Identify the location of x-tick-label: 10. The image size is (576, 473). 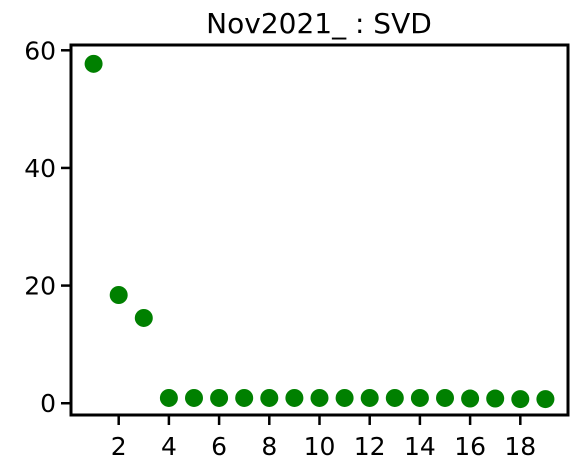
(320, 446).